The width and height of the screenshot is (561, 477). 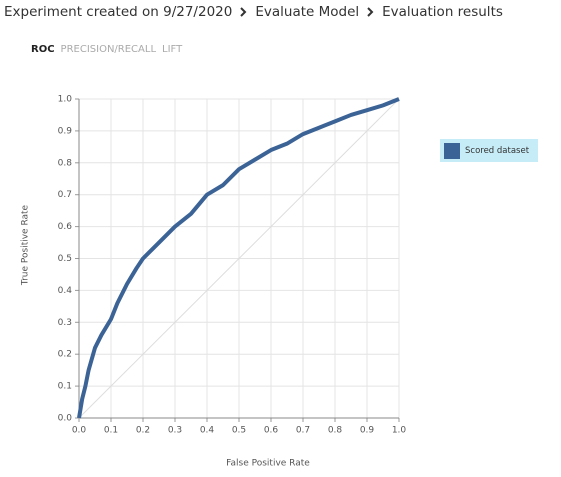 I want to click on y-tick-label: 1.0, so click(x=65, y=100).